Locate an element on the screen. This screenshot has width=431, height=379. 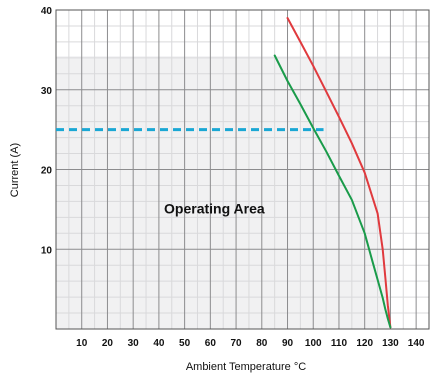
x-tick-label: 140 is located at coordinates (416, 343).